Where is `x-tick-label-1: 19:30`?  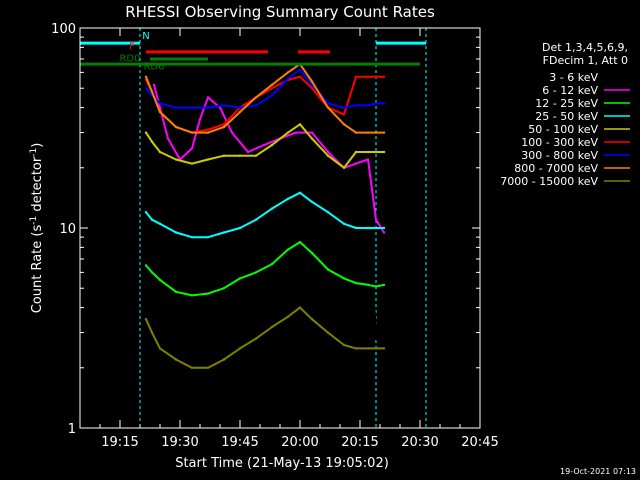 x-tick-label-1: 19:30 is located at coordinates (179, 442).